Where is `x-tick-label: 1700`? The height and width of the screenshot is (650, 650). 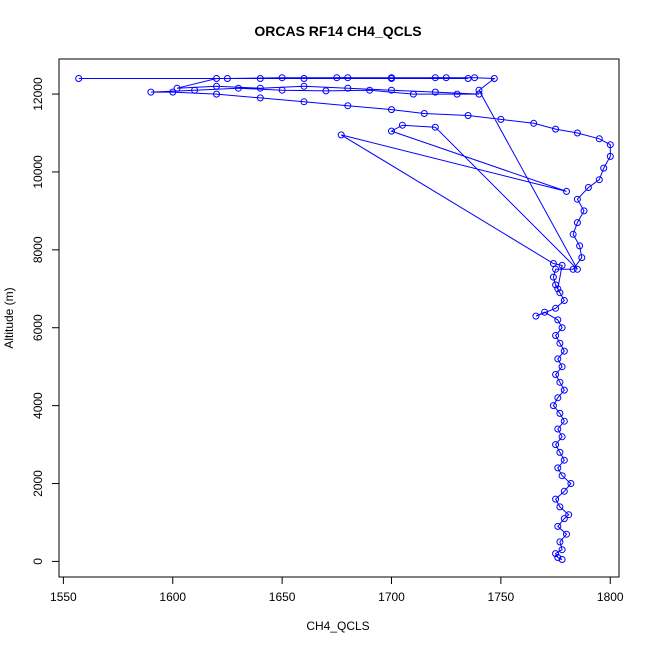 x-tick-label: 1700 is located at coordinates (391, 597).